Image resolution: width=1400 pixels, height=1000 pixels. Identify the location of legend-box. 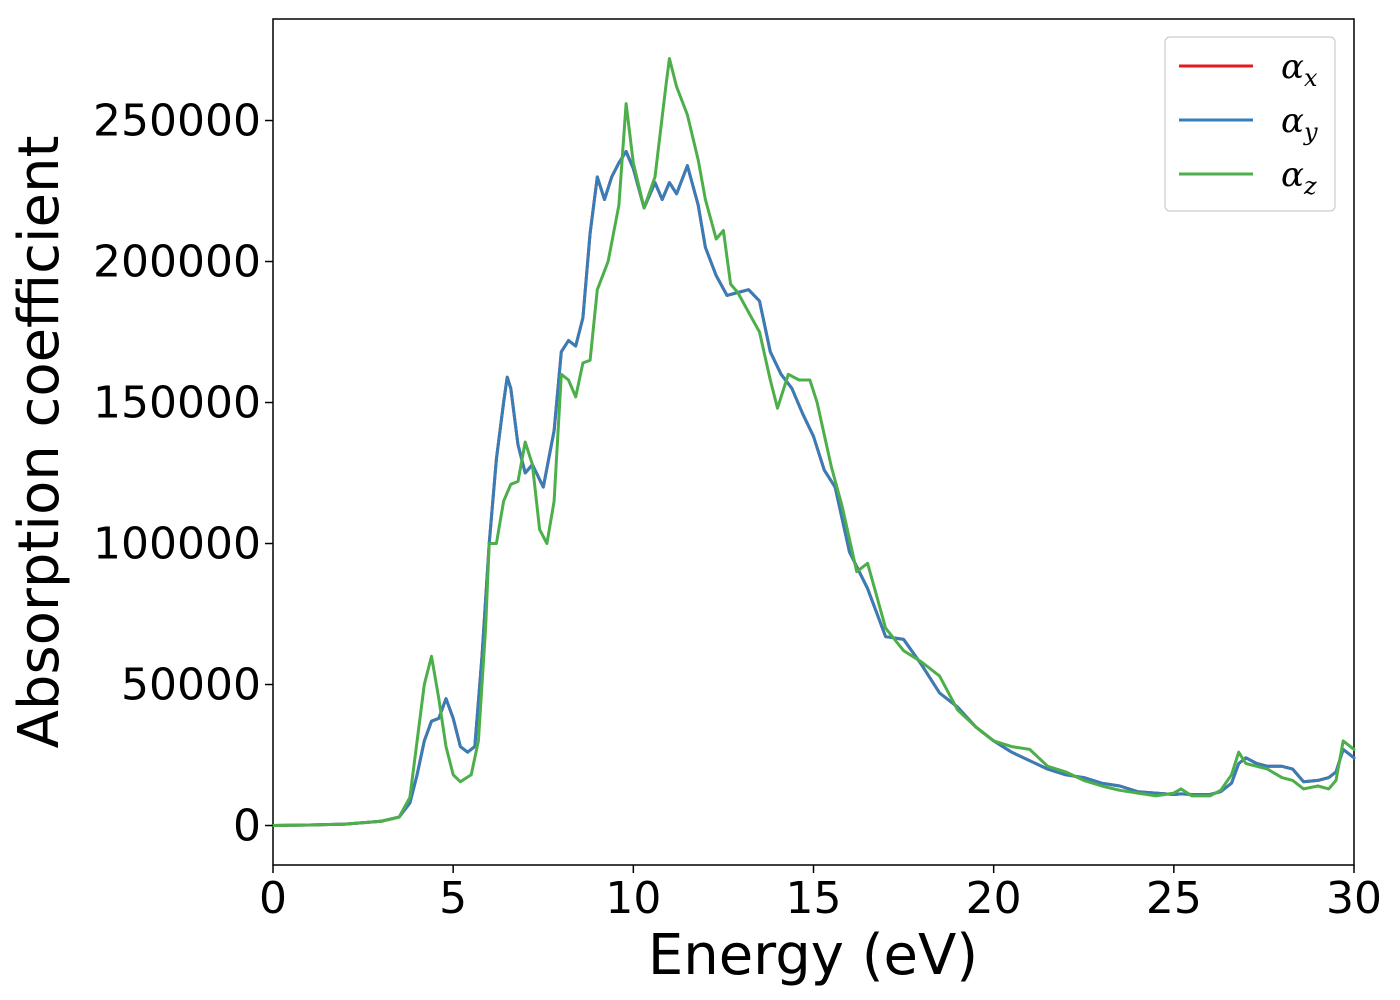
(1250, 124).